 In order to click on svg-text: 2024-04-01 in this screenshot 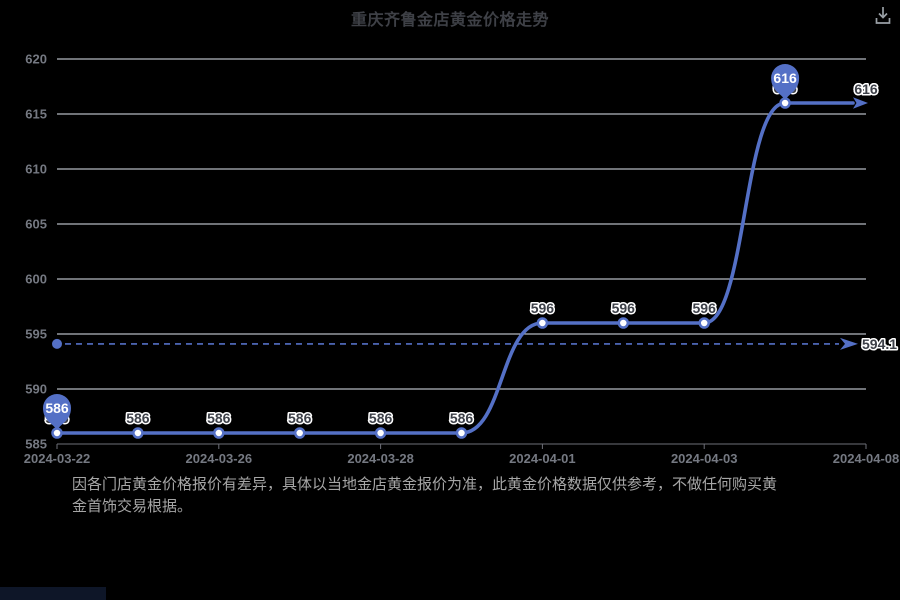, I will do `click(542, 458)`.